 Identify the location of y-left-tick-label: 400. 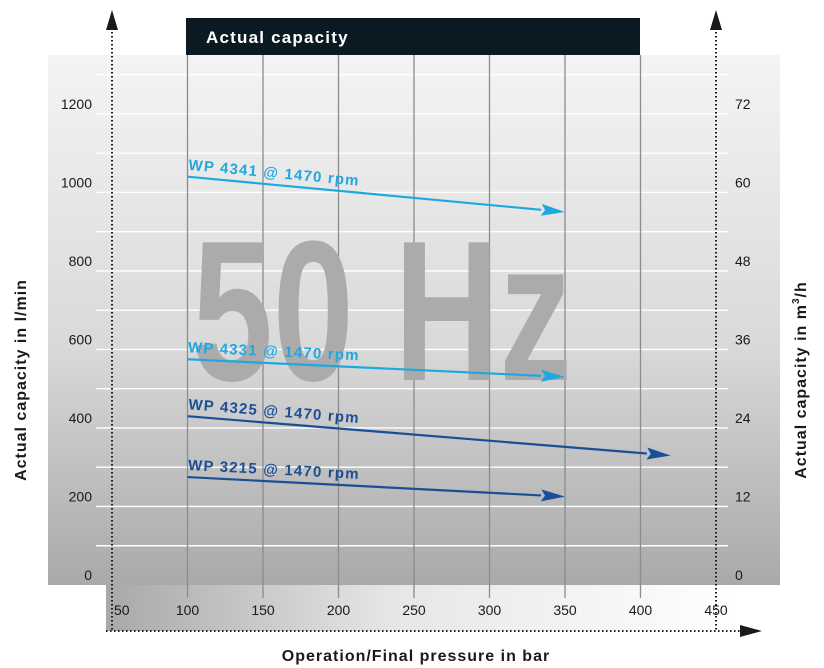
(81, 418).